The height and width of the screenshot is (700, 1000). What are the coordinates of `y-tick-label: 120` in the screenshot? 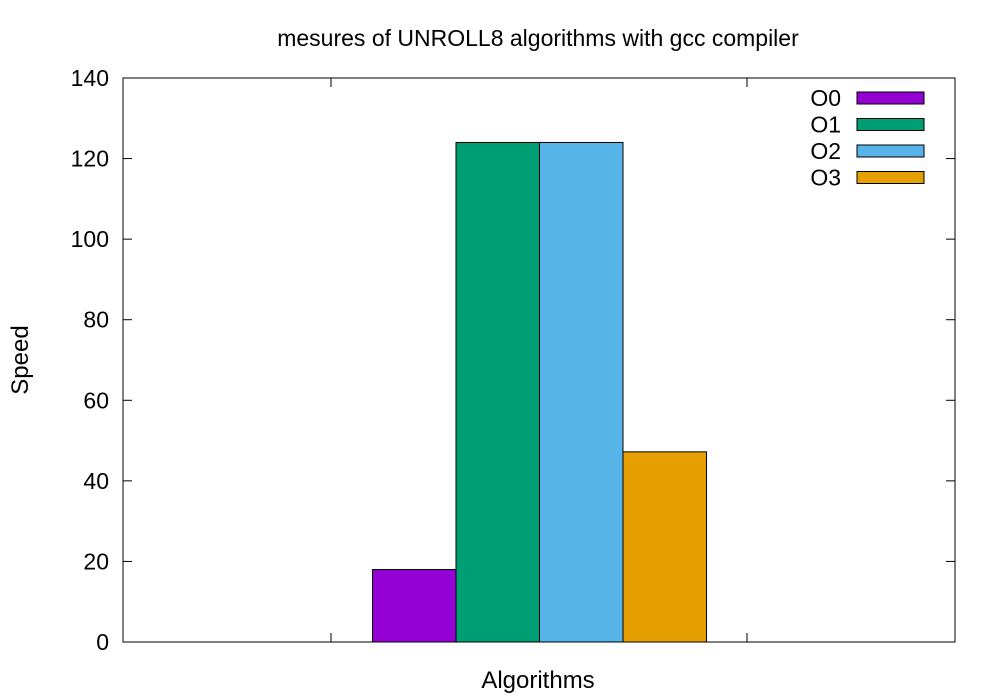 It's located at (90, 159).